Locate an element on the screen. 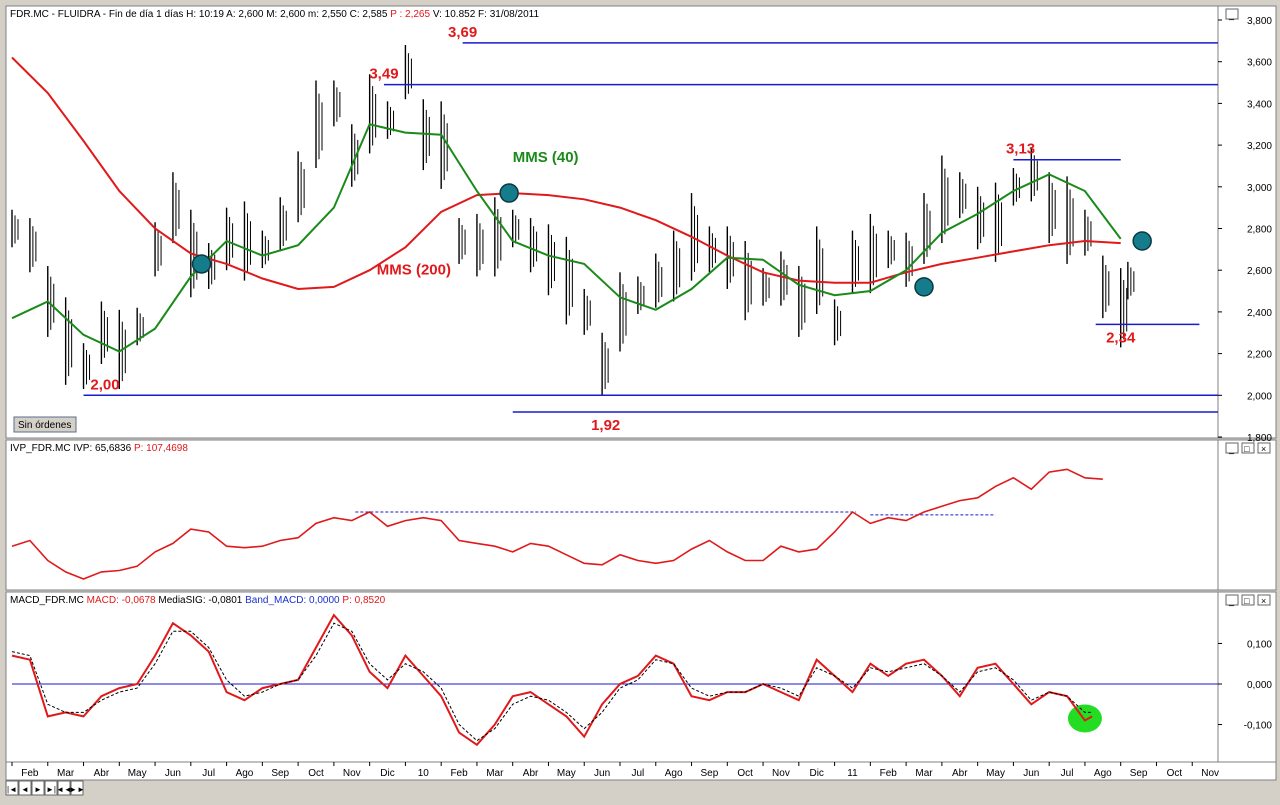  macd-signal-line is located at coordinates (552, 682).